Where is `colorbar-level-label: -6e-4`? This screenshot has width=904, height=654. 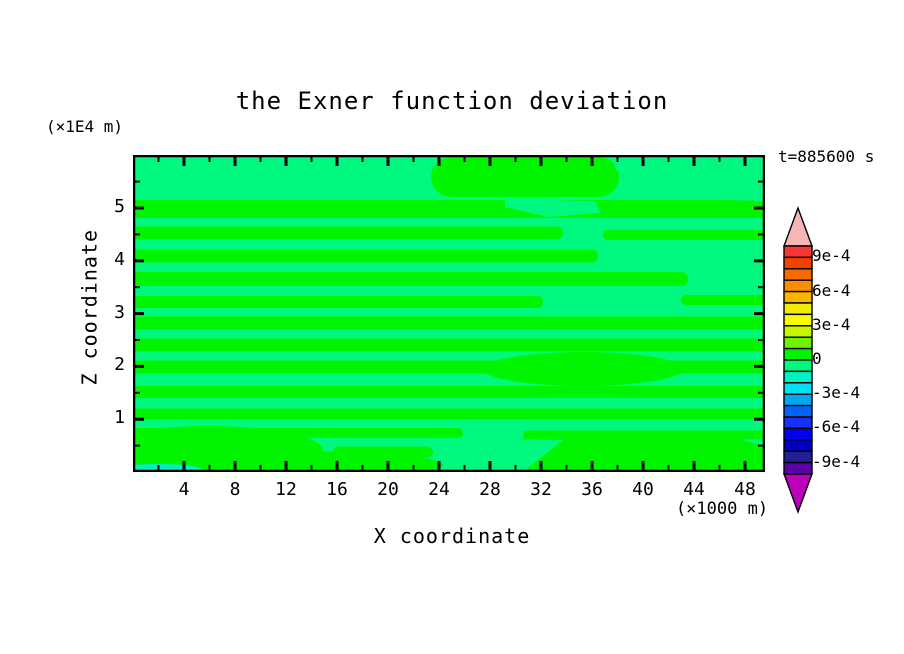
colorbar-level-label: -6e-4 is located at coordinates (836, 427).